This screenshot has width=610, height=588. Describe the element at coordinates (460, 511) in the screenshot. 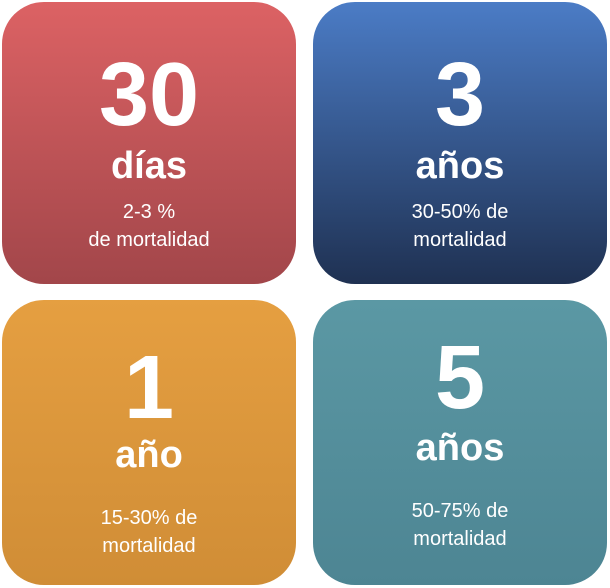

I see `card-desc-line1: 50-75% de` at that location.